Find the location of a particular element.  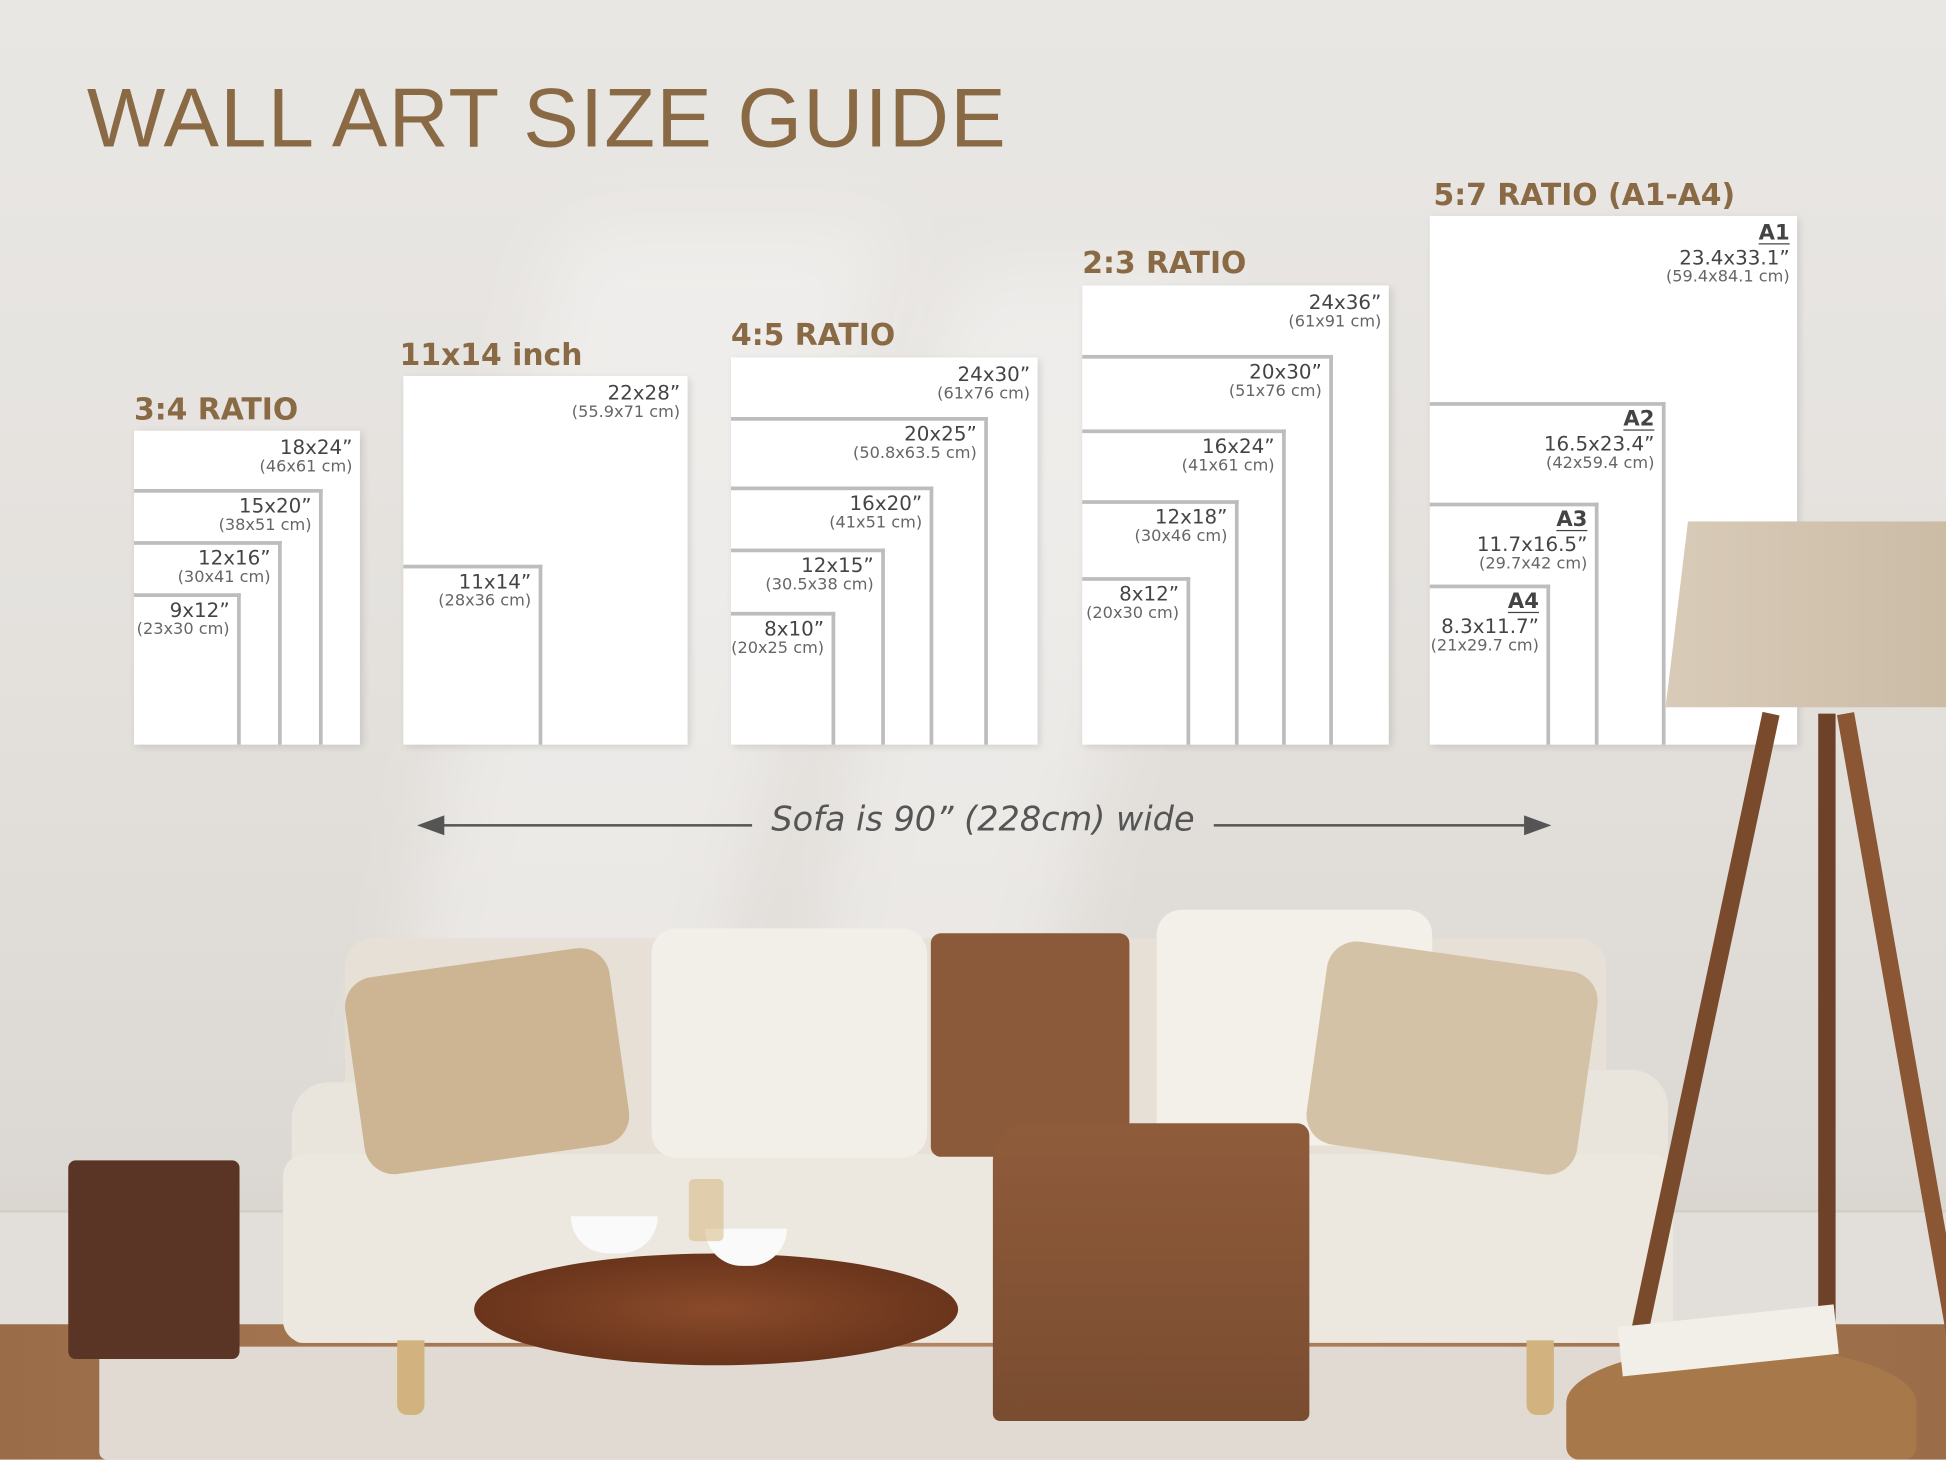

size-cm: (59.4x84.1 cm) is located at coordinates (1727, 277).